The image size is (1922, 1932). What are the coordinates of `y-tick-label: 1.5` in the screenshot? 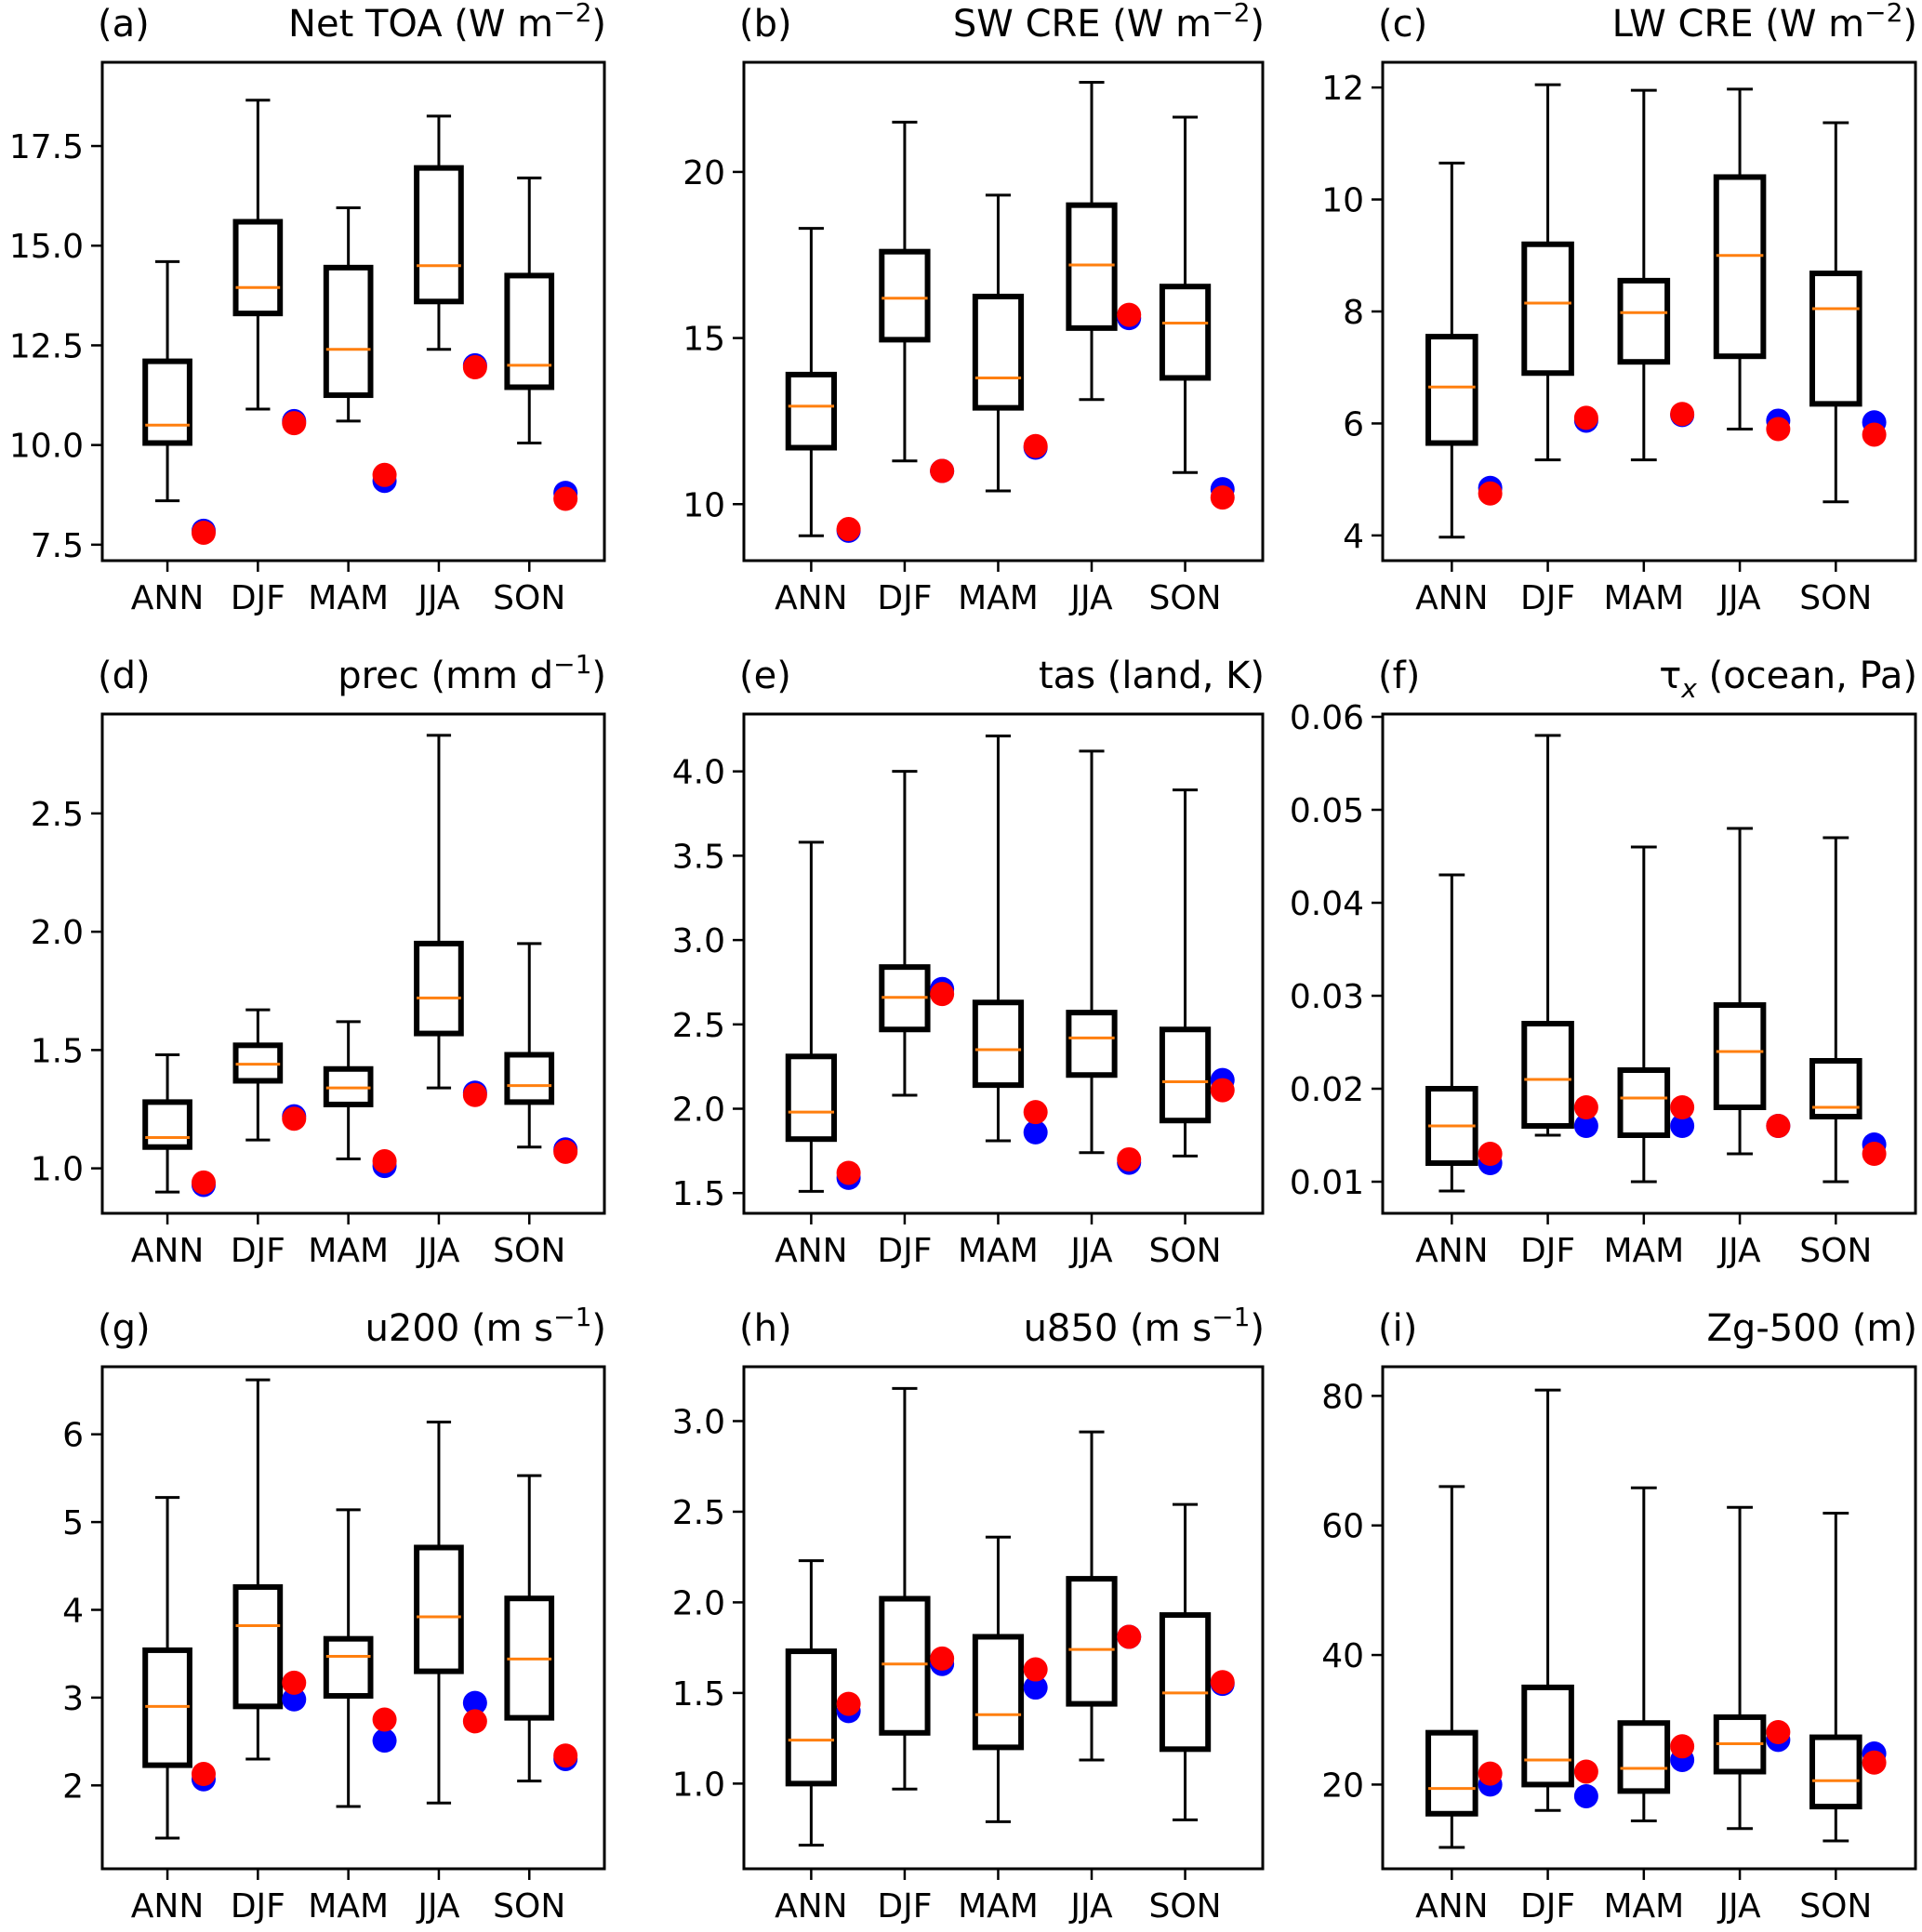 It's located at (698, 1194).